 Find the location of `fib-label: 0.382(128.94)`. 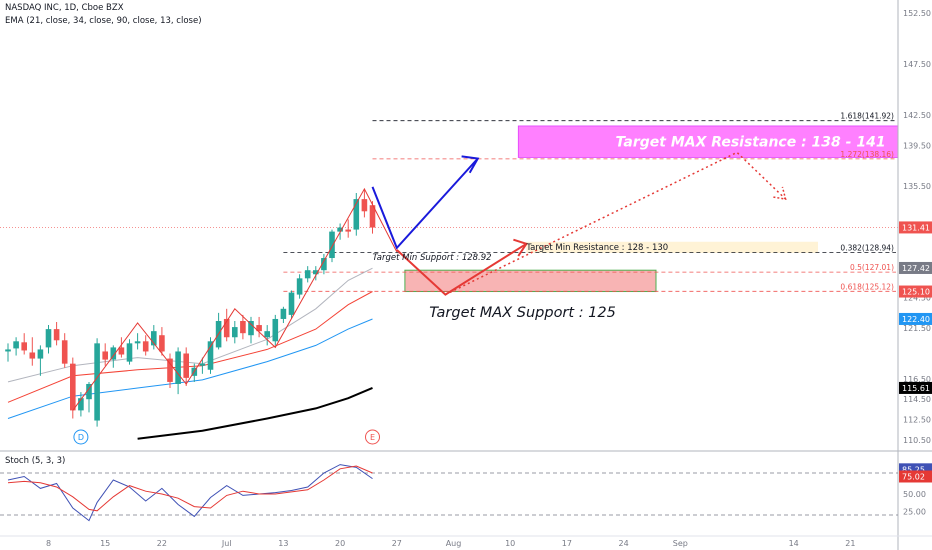

fib-label: 0.382(128.94) is located at coordinates (867, 248).